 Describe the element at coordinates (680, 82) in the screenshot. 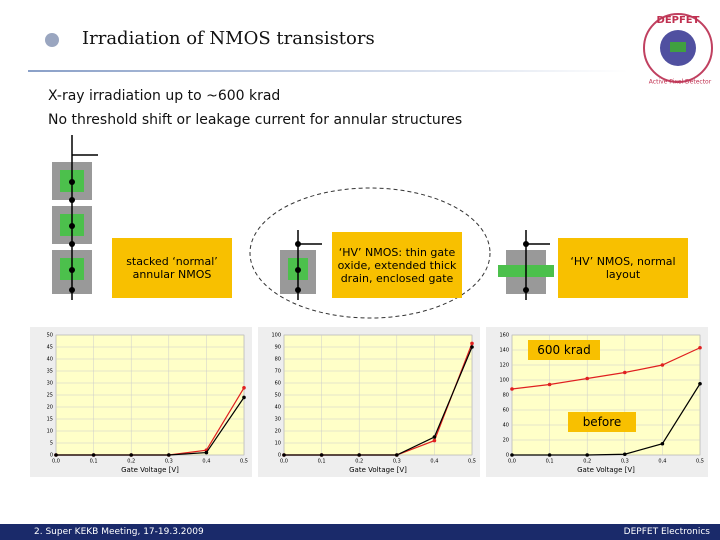

I see `logo-subtitle: Active Pixel Detector` at that location.